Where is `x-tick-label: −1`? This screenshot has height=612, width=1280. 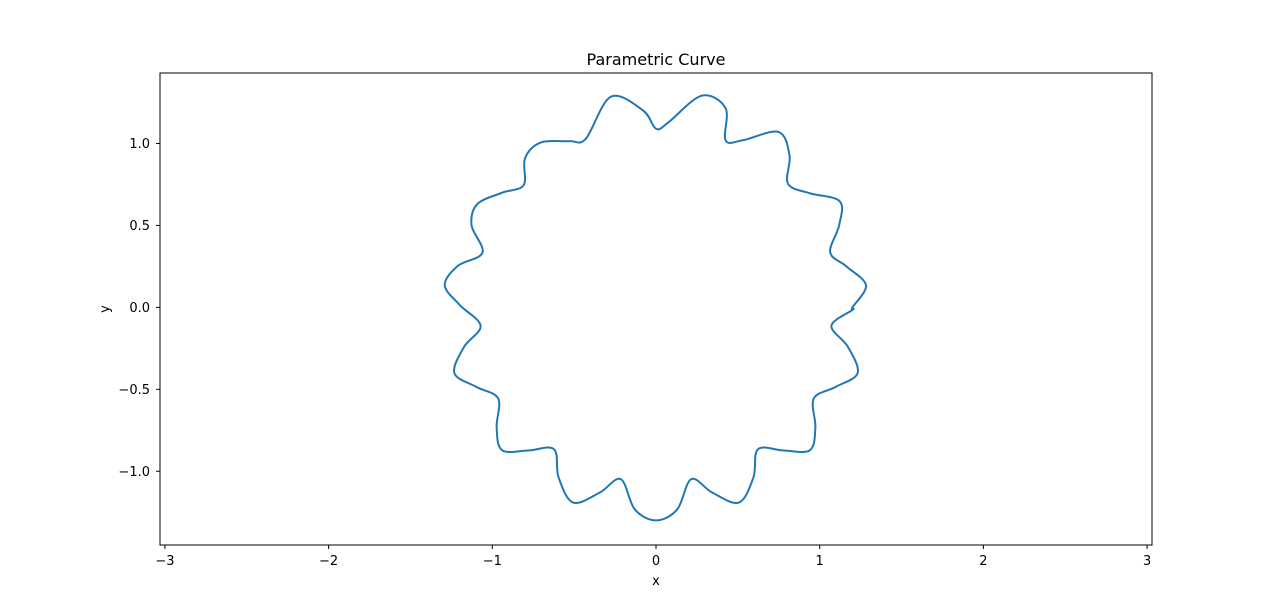 x-tick-label: −1 is located at coordinates (492, 561).